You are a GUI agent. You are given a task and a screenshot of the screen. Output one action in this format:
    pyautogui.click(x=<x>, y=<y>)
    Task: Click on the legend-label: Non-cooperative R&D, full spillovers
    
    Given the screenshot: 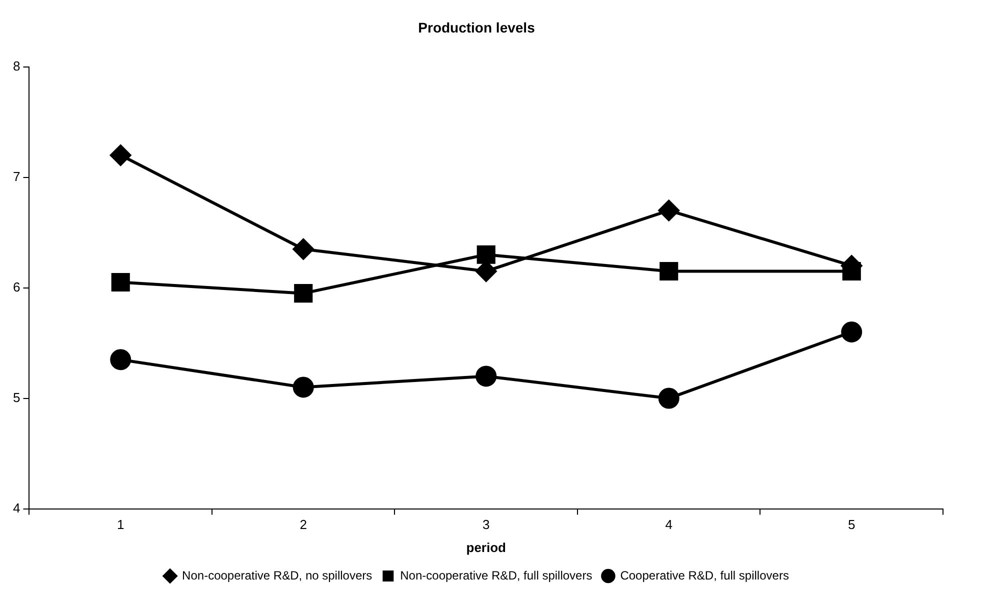 What is the action you would take?
    pyautogui.click(x=496, y=575)
    